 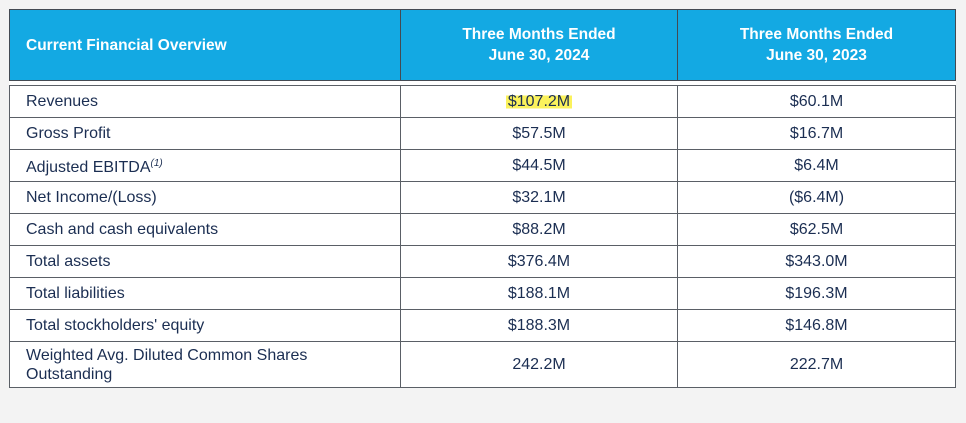 What do you see at coordinates (816, 133) in the screenshot?
I see `value-2023-cell: $16.7M` at bounding box center [816, 133].